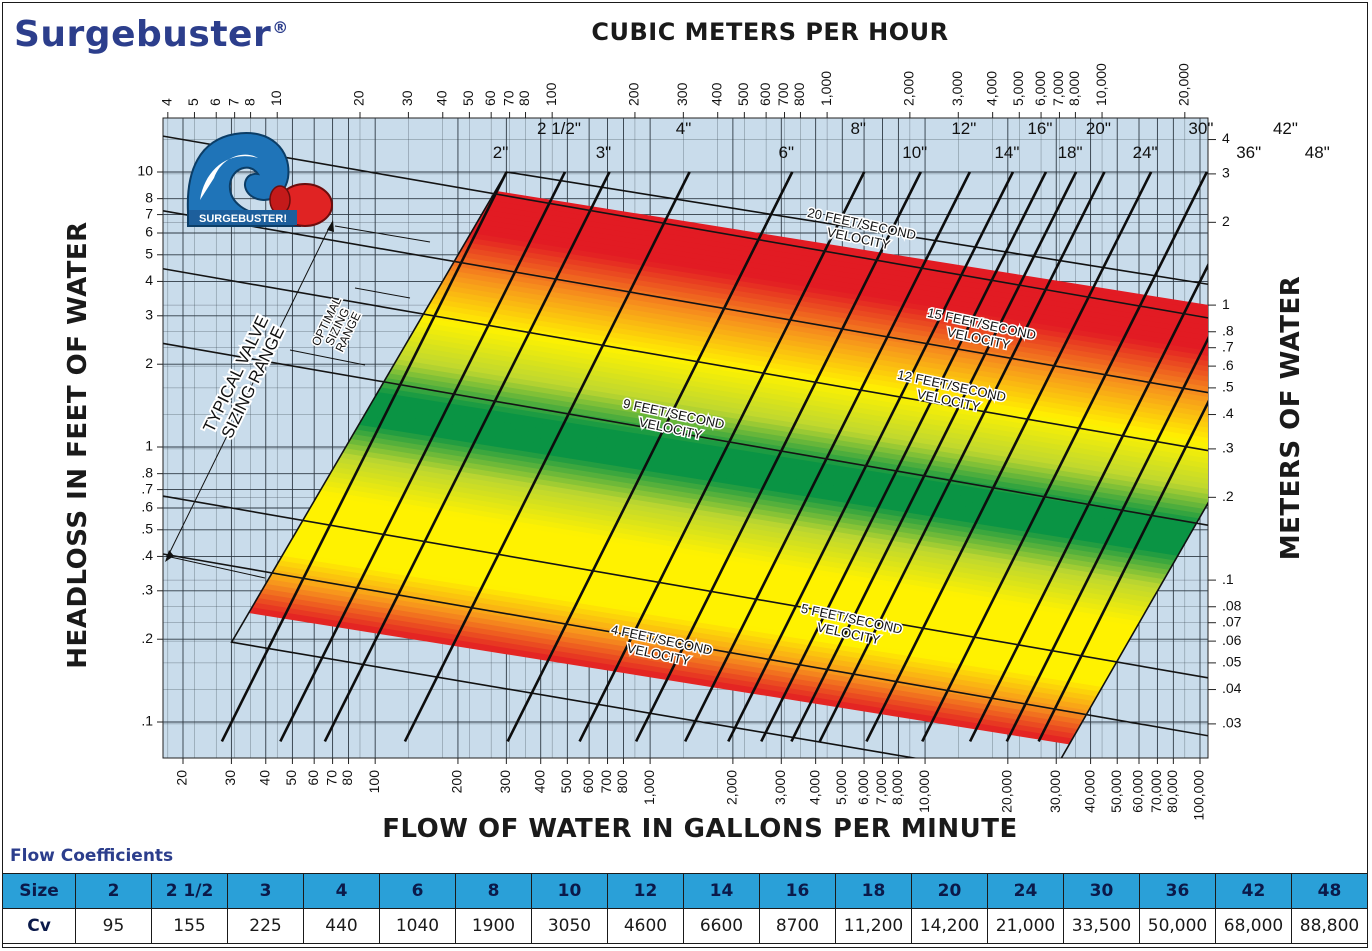 Image resolution: width=1372 pixels, height=951 pixels. What do you see at coordinates (814, 787) in the screenshot?
I see `x-tick-label-gpm: 4,000` at bounding box center [814, 787].